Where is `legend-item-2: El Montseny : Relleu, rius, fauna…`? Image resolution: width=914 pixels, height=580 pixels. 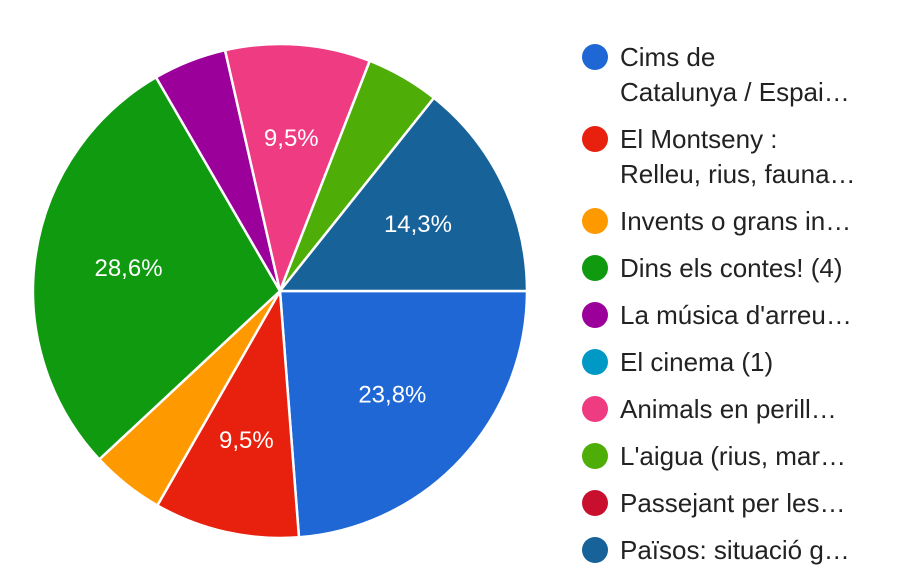
legend-item-2: El Montseny : Relleu, rius, fauna… is located at coordinates (742, 157).